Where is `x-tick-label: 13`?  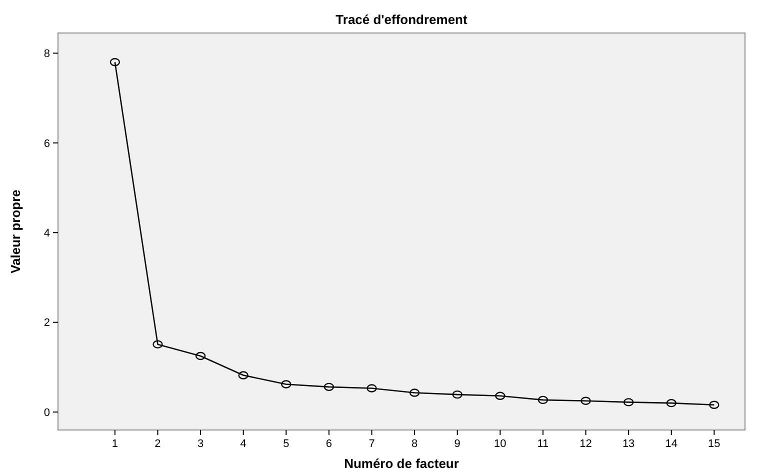
x-tick-label: 13 is located at coordinates (628, 444).